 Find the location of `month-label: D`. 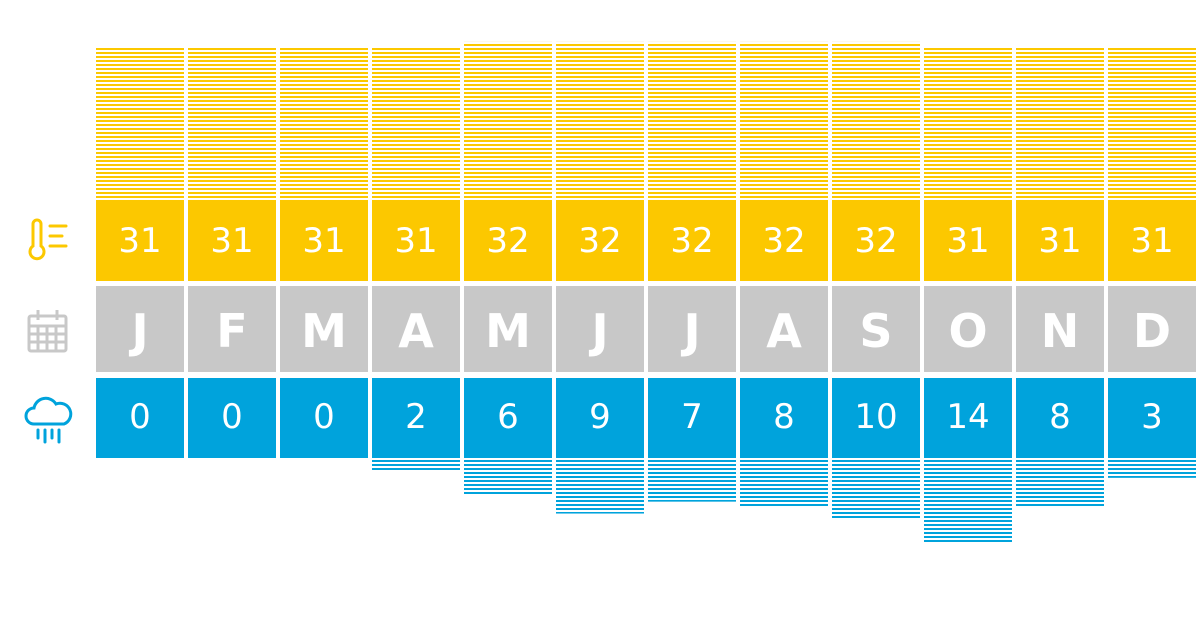

month-label: D is located at coordinates (1152, 331).